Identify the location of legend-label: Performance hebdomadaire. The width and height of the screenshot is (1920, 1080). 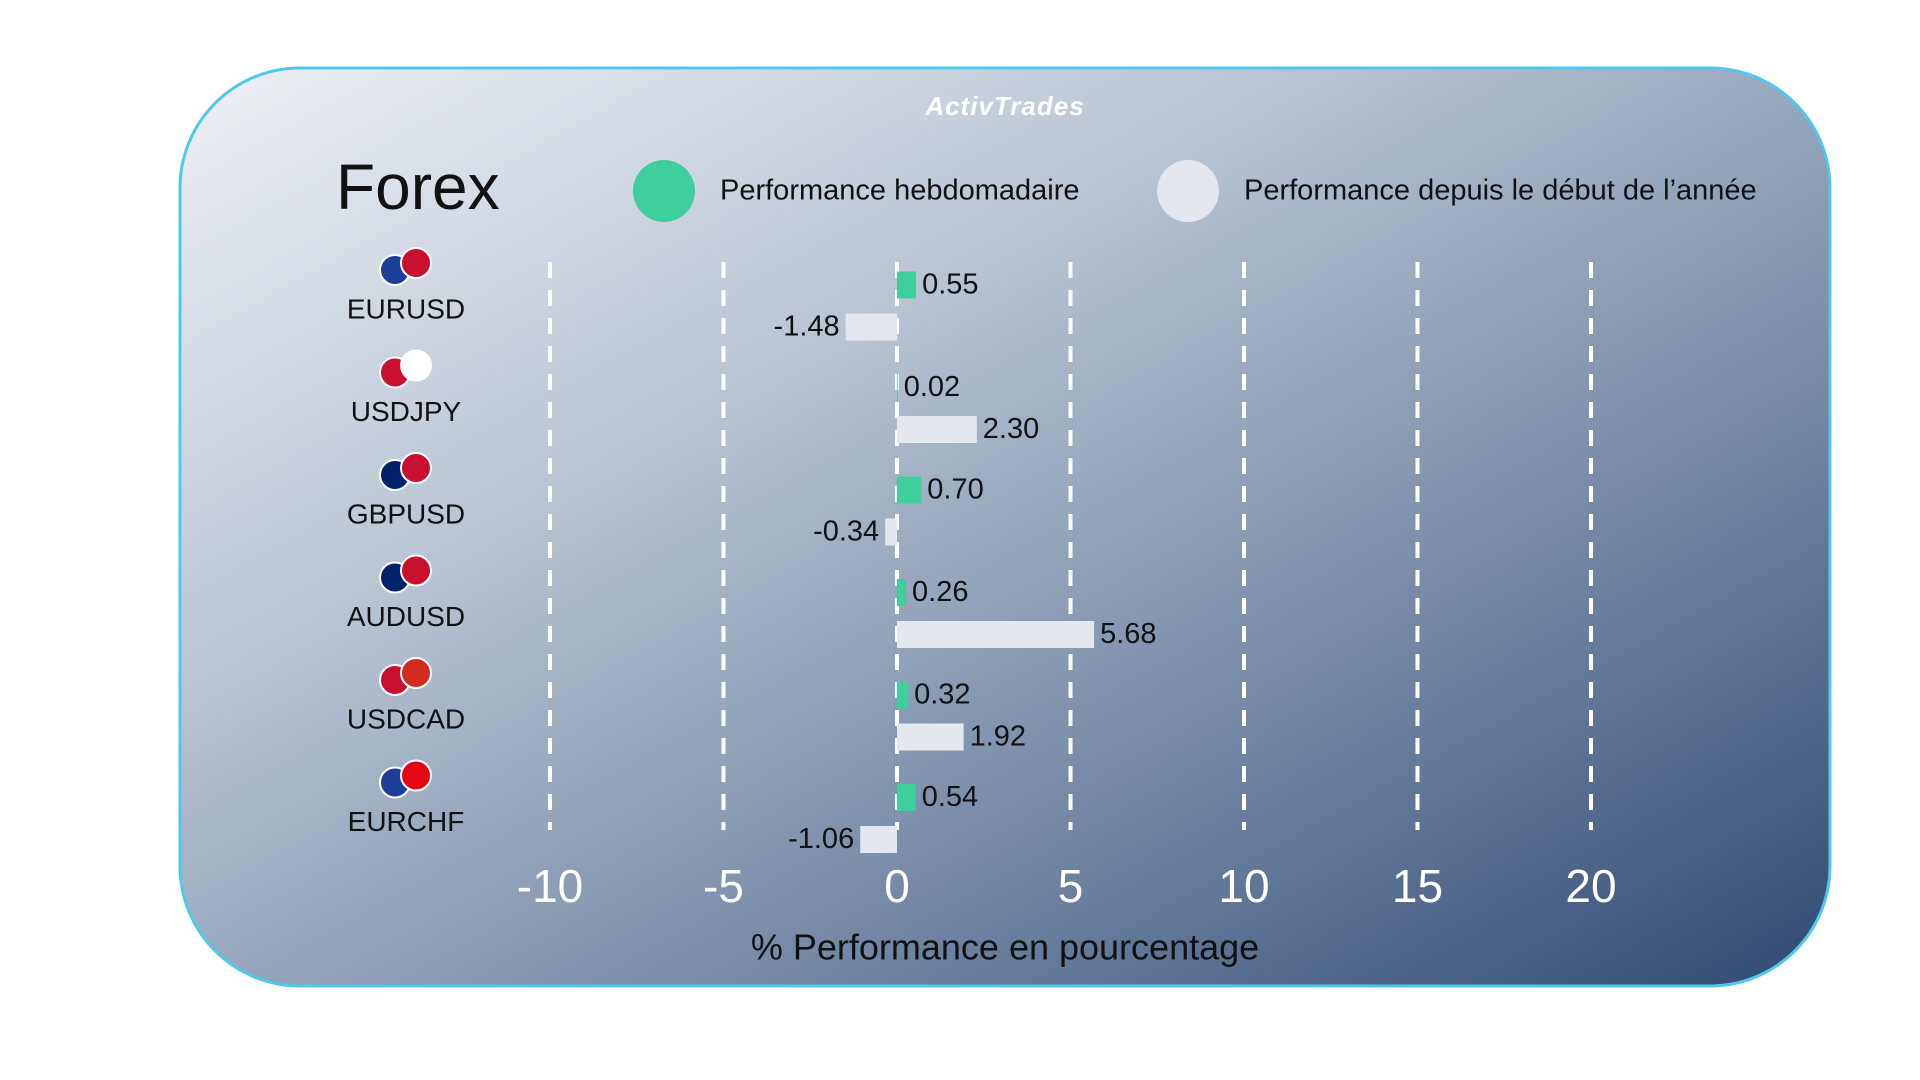
(899, 191).